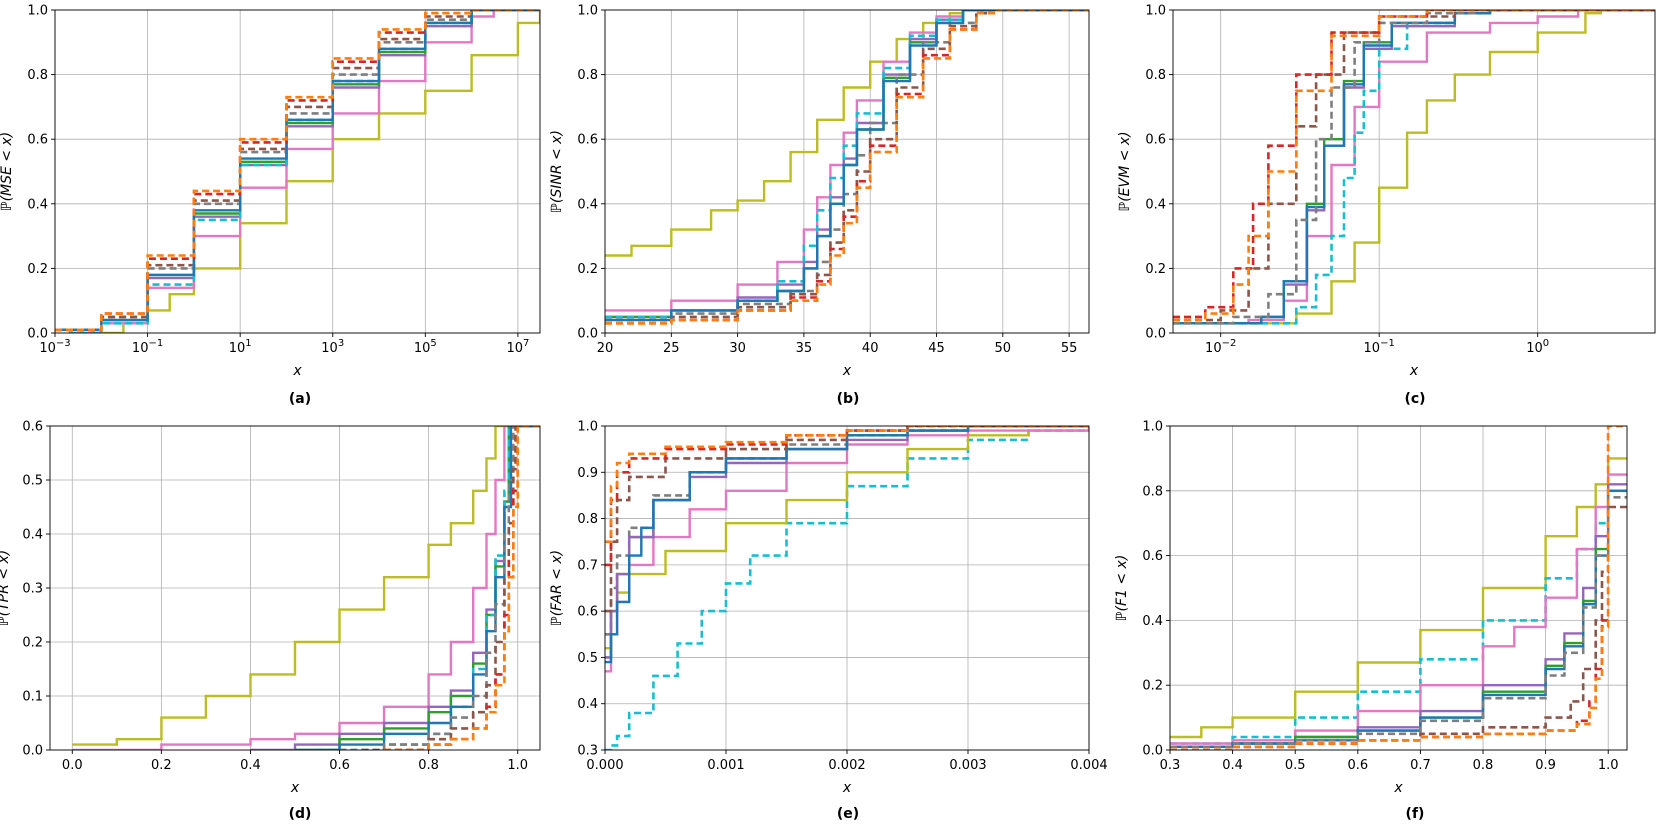 The width and height of the screenshot is (1661, 830). I want to click on x-tick-label: 0.004, so click(1088, 765).